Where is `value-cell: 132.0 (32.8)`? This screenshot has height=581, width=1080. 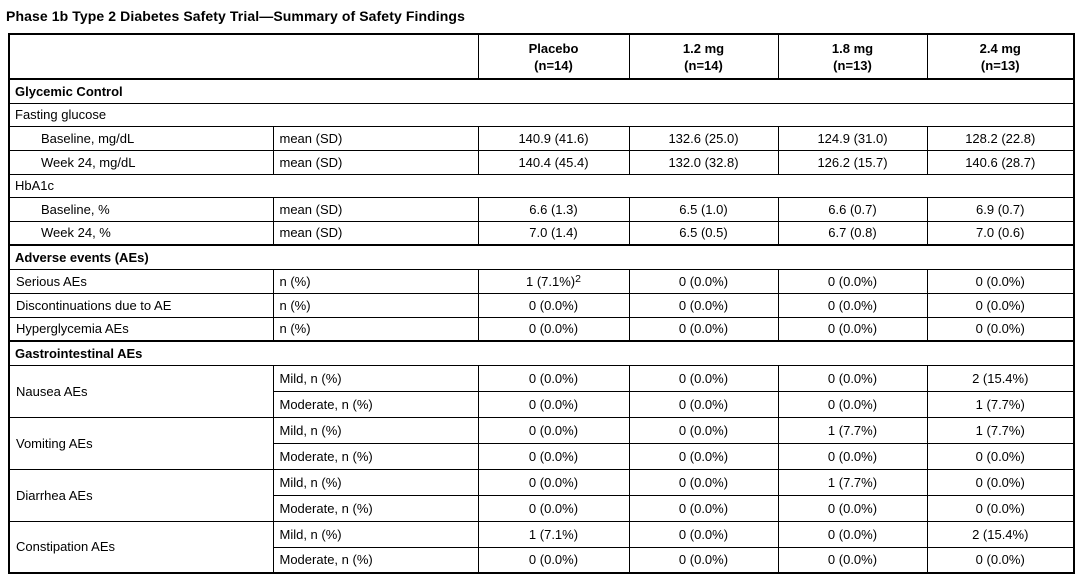 value-cell: 132.0 (32.8) is located at coordinates (703, 162).